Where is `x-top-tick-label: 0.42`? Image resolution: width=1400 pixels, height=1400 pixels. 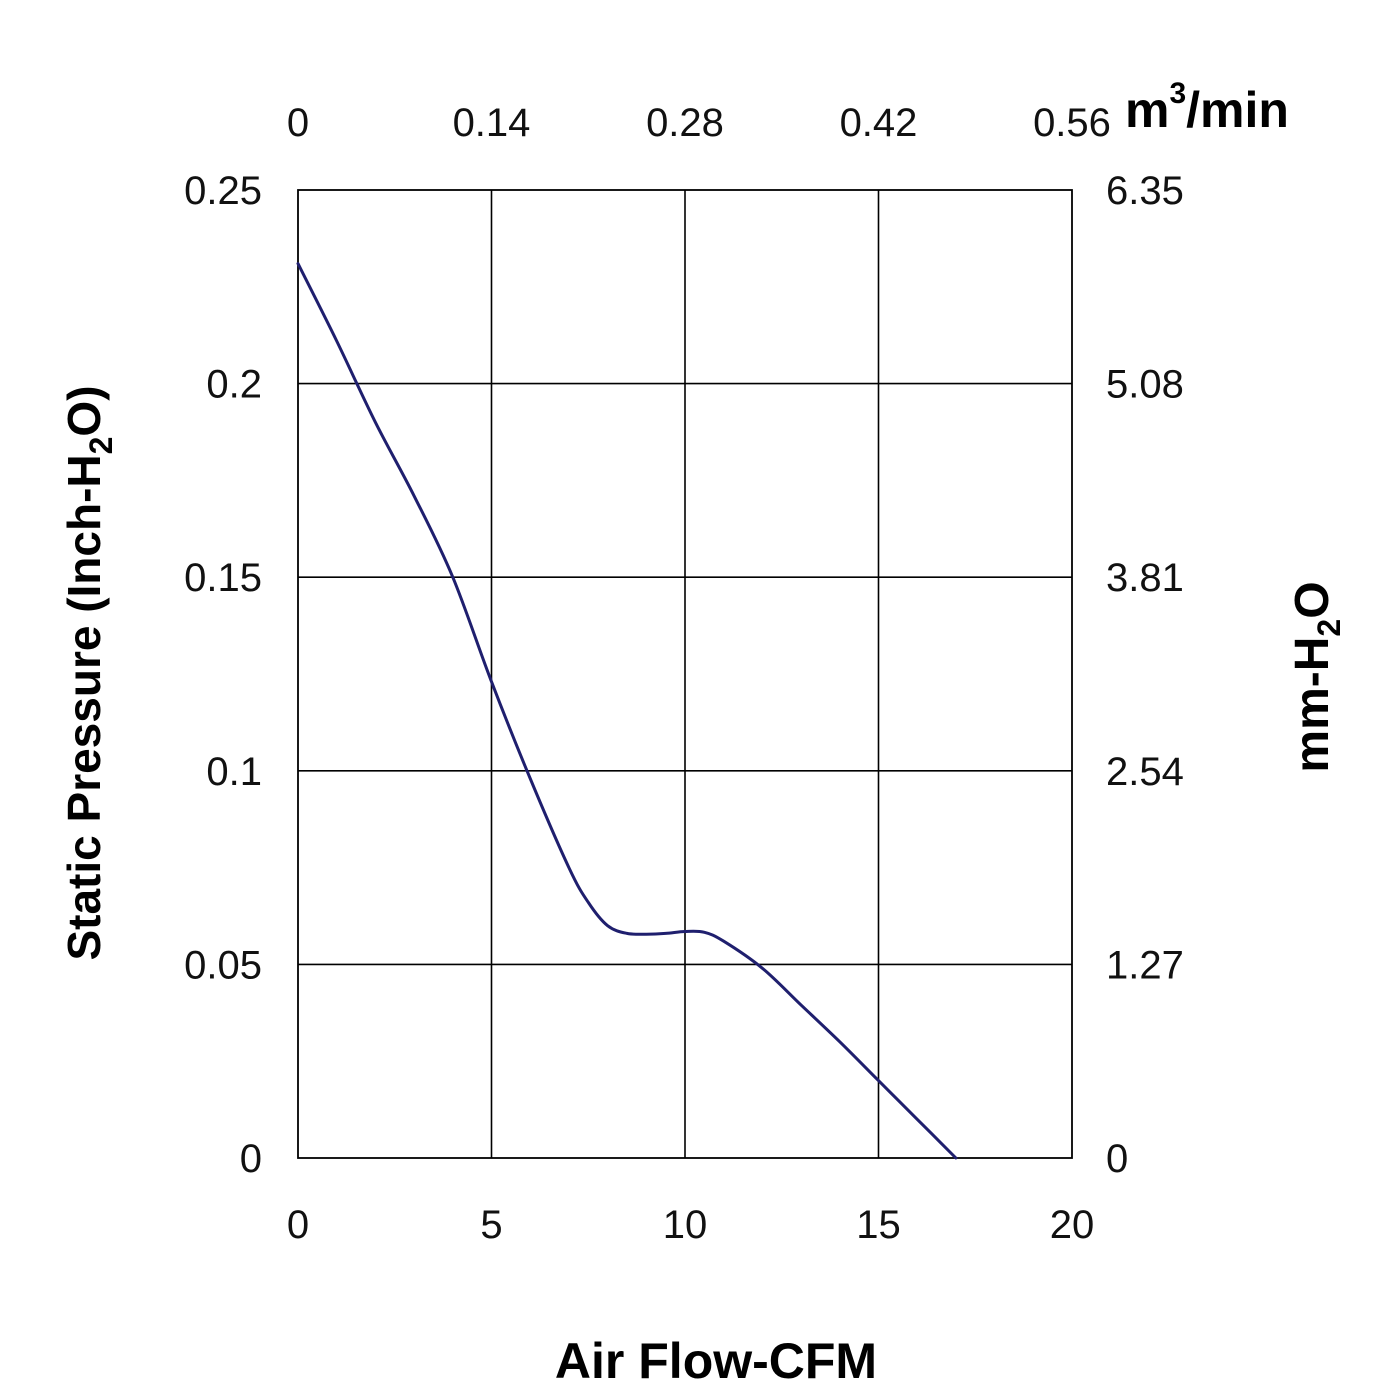 x-top-tick-label: 0.42 is located at coordinates (879, 123).